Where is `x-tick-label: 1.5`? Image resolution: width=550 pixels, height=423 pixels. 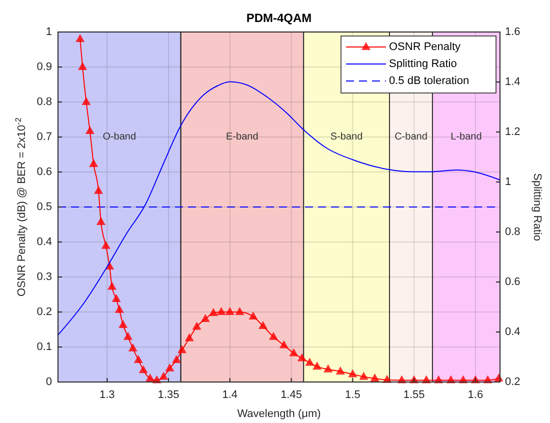
x-tick-label: 1.5 is located at coordinates (352, 395).